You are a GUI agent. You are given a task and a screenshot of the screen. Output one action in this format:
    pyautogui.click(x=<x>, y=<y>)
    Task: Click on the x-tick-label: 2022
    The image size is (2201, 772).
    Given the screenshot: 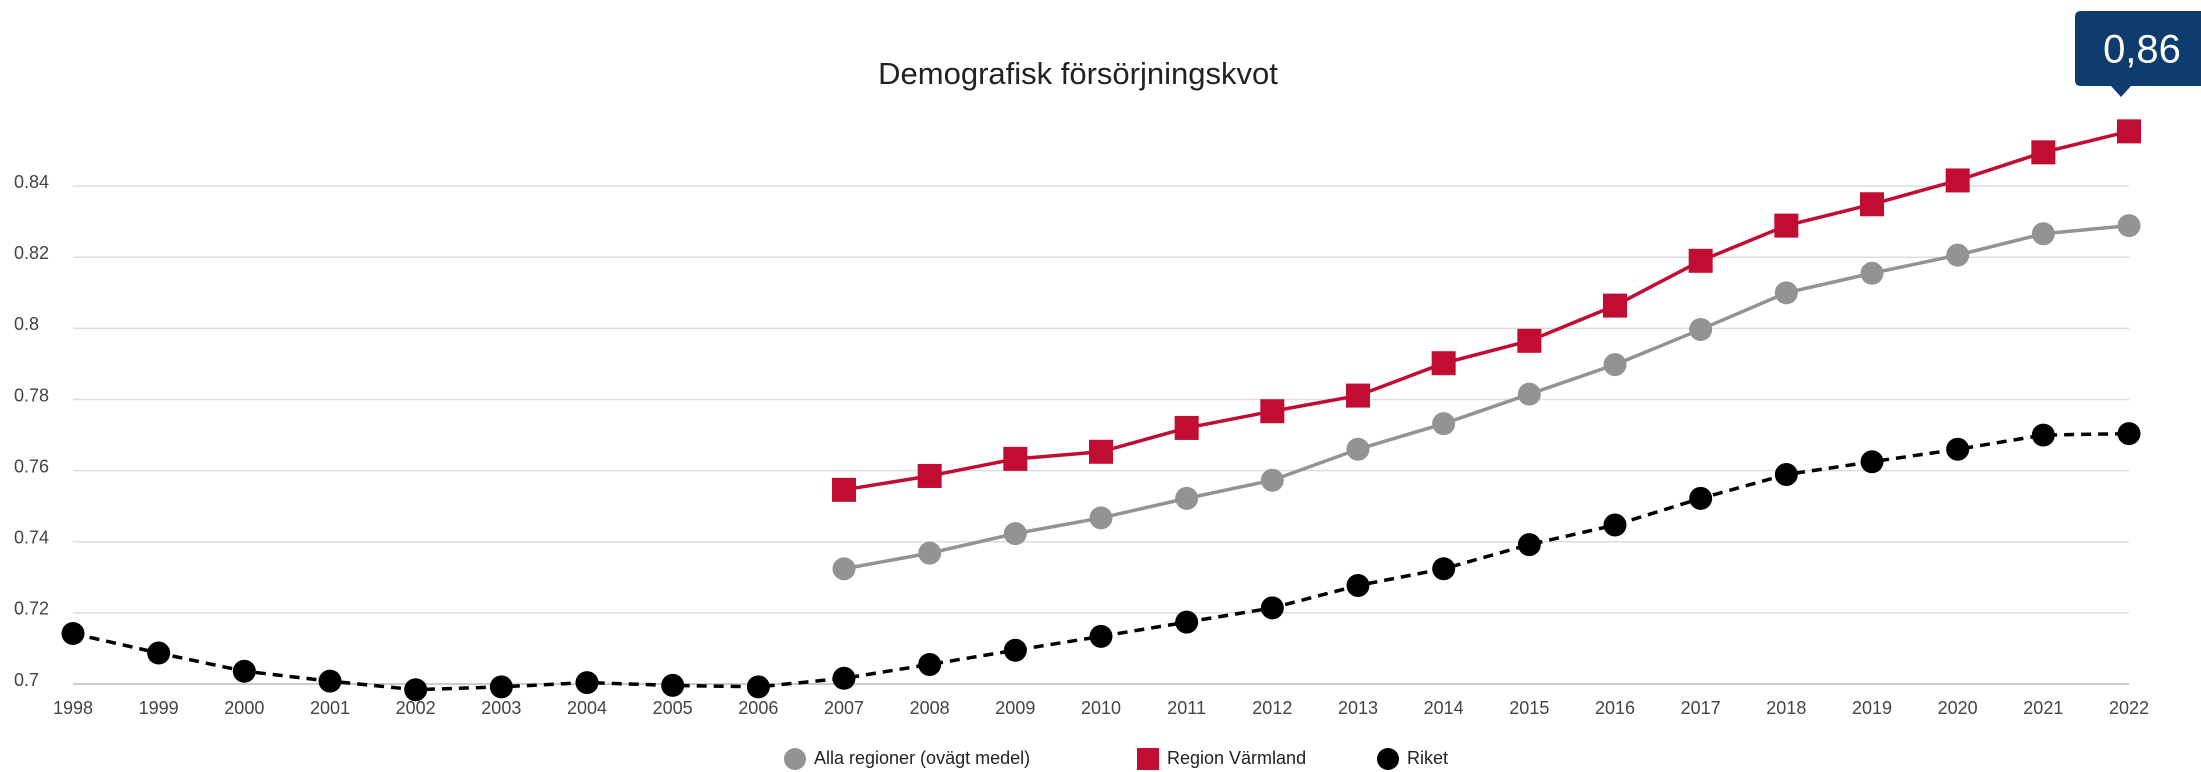 What is the action you would take?
    pyautogui.click(x=2129, y=708)
    